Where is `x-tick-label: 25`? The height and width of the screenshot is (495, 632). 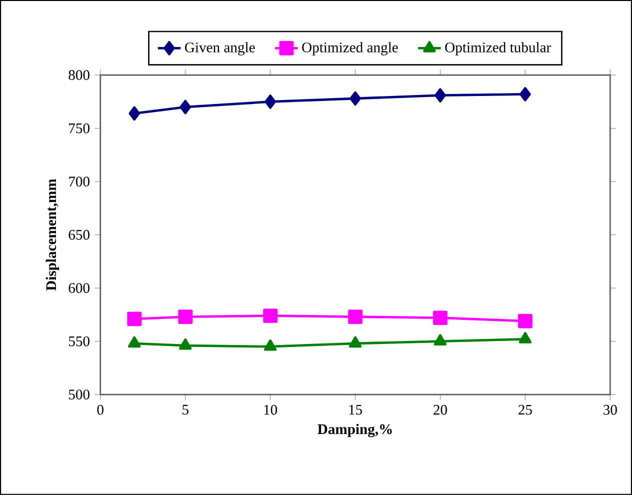
x-tick-label: 25 is located at coordinates (525, 409).